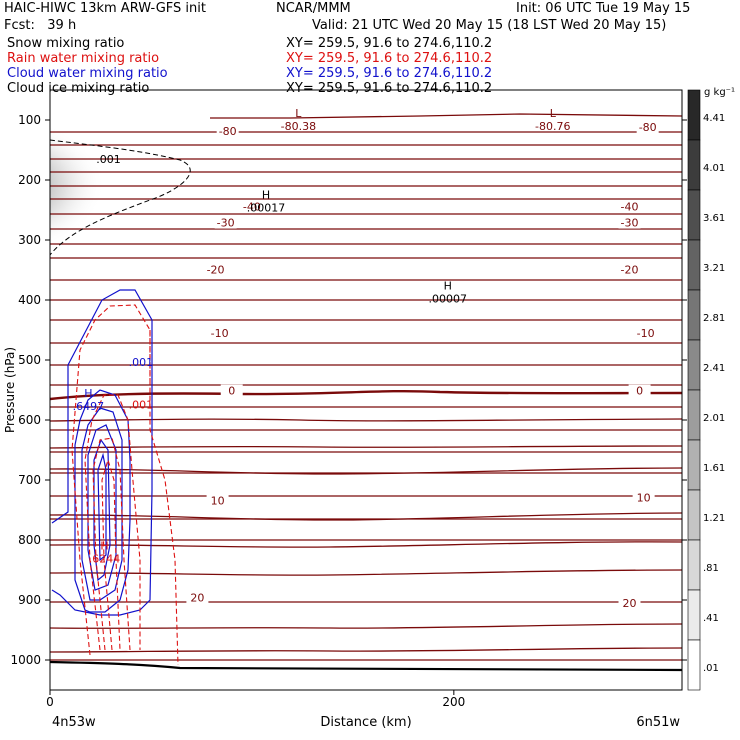 The height and width of the screenshot is (740, 740). Describe the element at coordinates (711, 568) in the screenshot. I see `colorbar-label: .81` at that location.